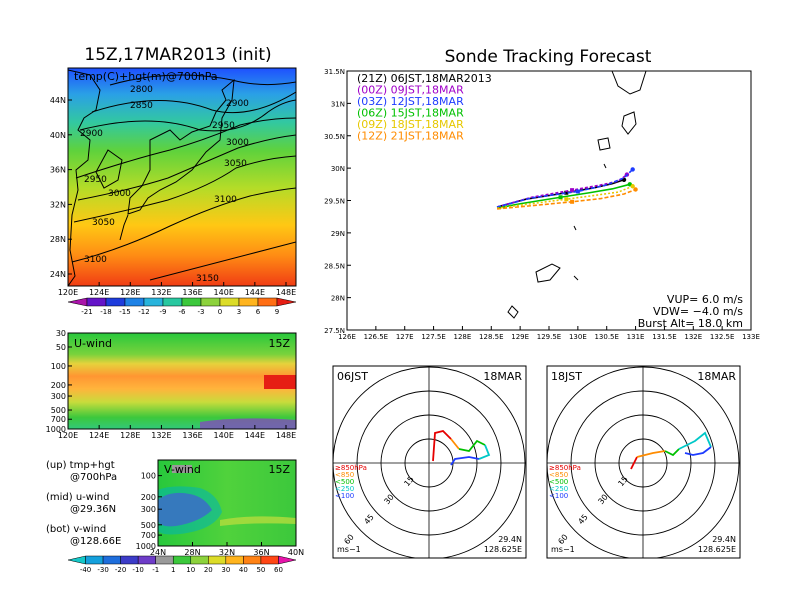 This screenshot has height=612, width=792. Describe the element at coordinates (93, 509) in the screenshot. I see `note-mid-2: @29.36N` at that location.